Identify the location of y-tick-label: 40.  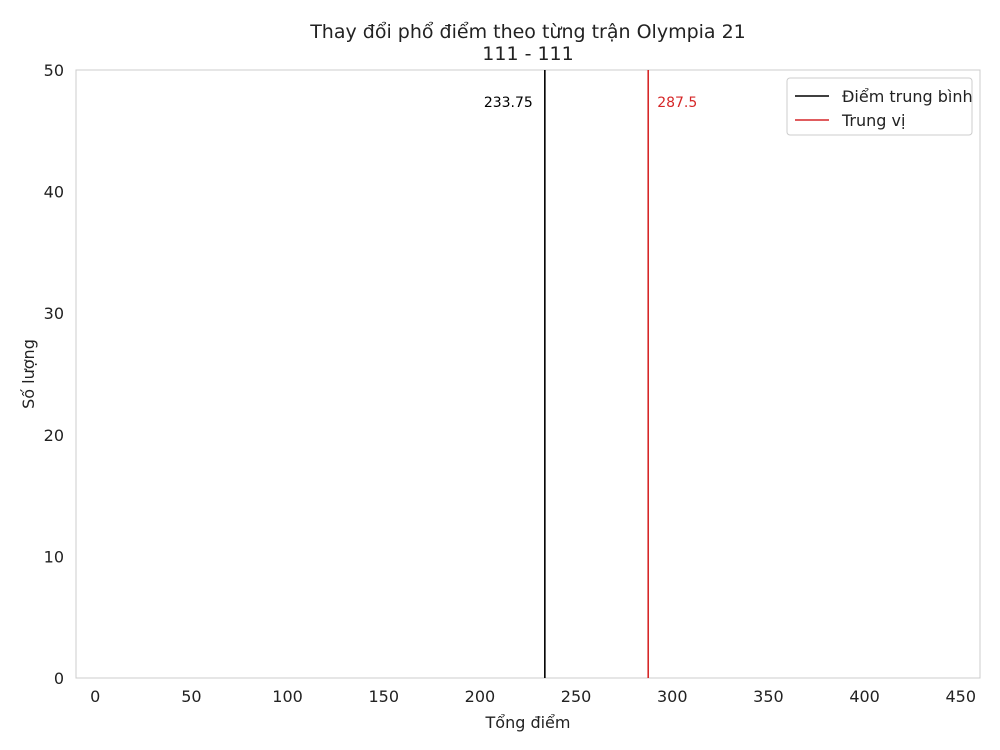
(54, 192).